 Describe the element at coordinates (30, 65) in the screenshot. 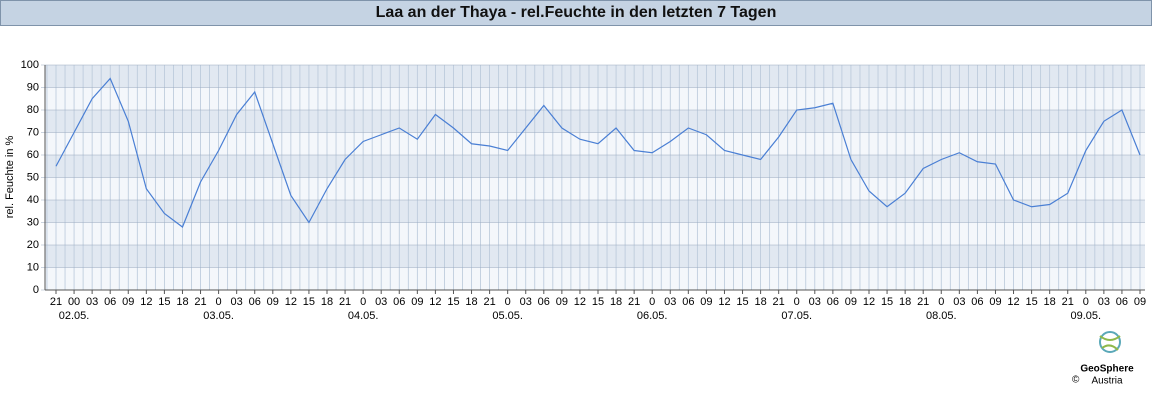

I see `y-tick-label: 100` at that location.